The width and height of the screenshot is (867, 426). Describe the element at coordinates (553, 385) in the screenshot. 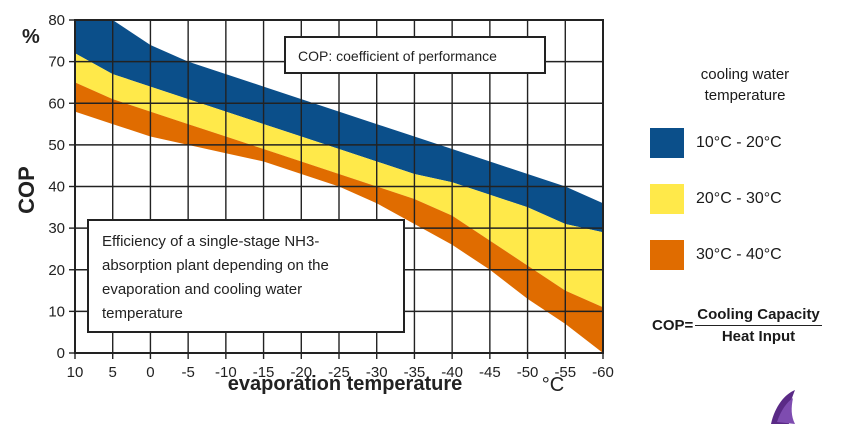

I see `x-unit-label: °C` at that location.